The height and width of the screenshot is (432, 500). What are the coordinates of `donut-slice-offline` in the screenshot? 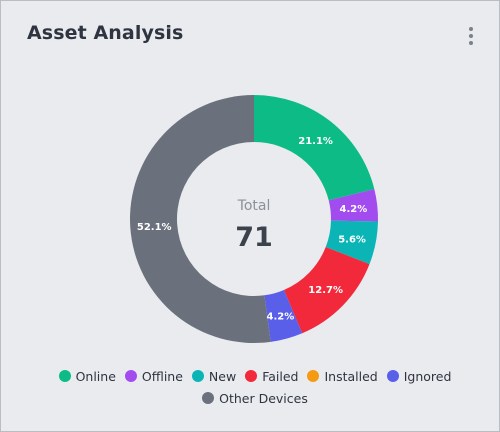 It's located at (353, 205).